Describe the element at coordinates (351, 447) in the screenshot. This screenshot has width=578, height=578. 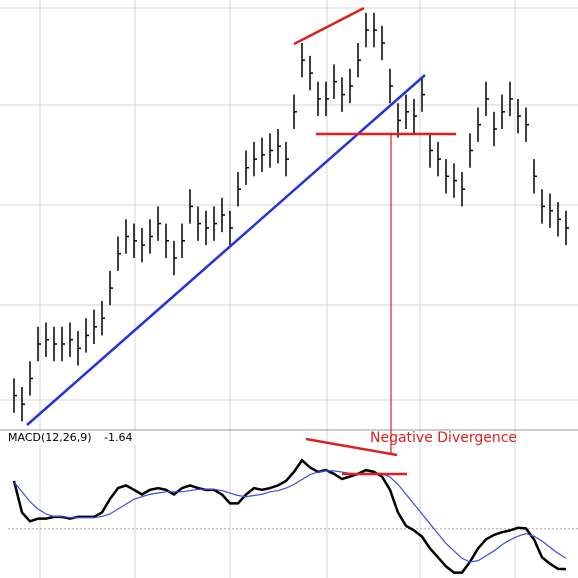
I see `macd-divergence-line` at that location.